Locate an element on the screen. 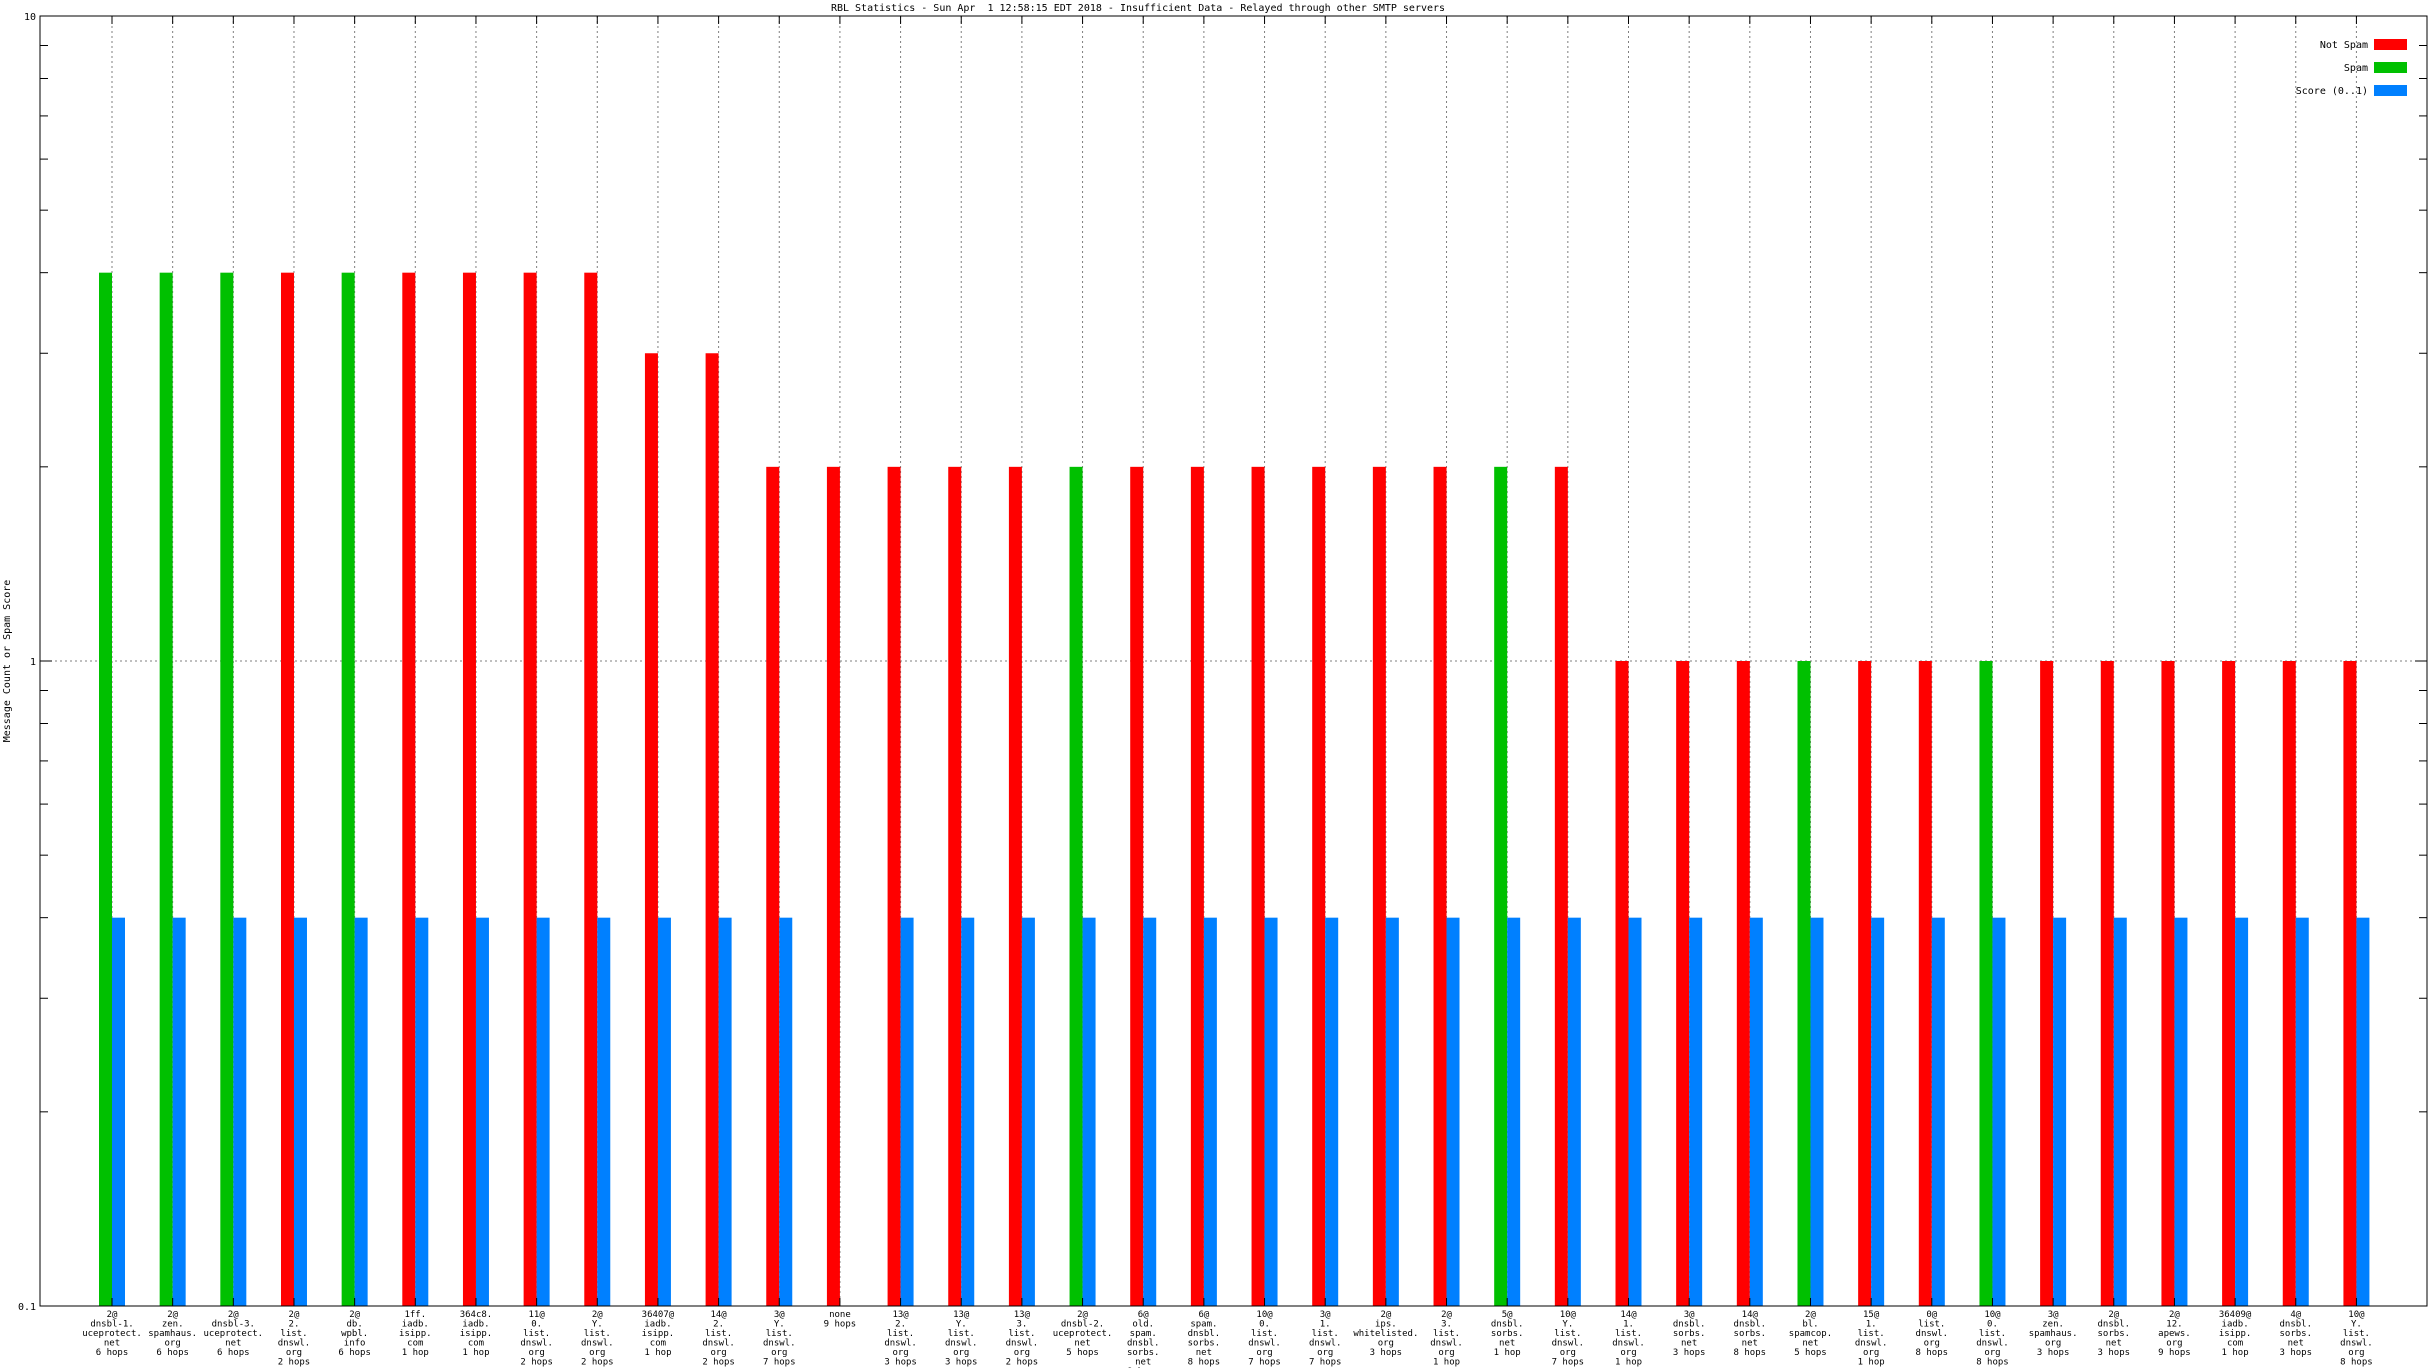 Image resolution: width=2432 pixels, height=1368 pixels. x-tick-label-line: 8 hops is located at coordinates (2356, 1363).